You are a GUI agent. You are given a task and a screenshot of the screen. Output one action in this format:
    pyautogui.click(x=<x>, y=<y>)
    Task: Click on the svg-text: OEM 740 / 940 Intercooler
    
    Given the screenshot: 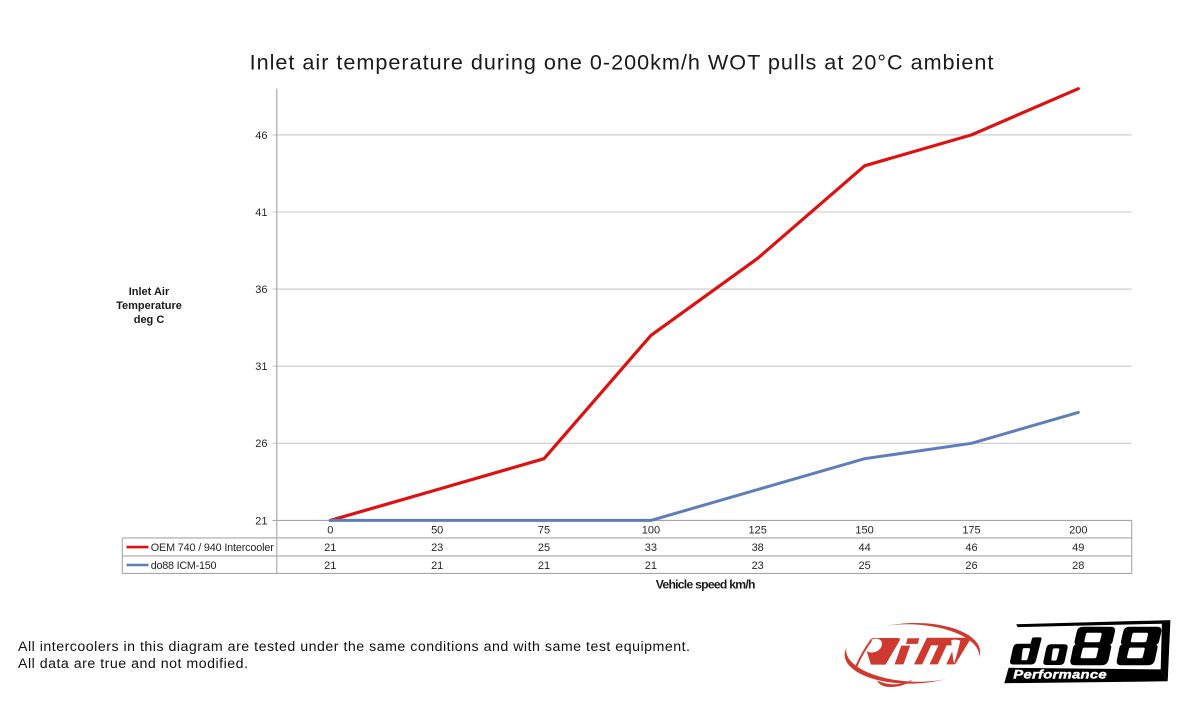 What is the action you would take?
    pyautogui.click(x=212, y=548)
    